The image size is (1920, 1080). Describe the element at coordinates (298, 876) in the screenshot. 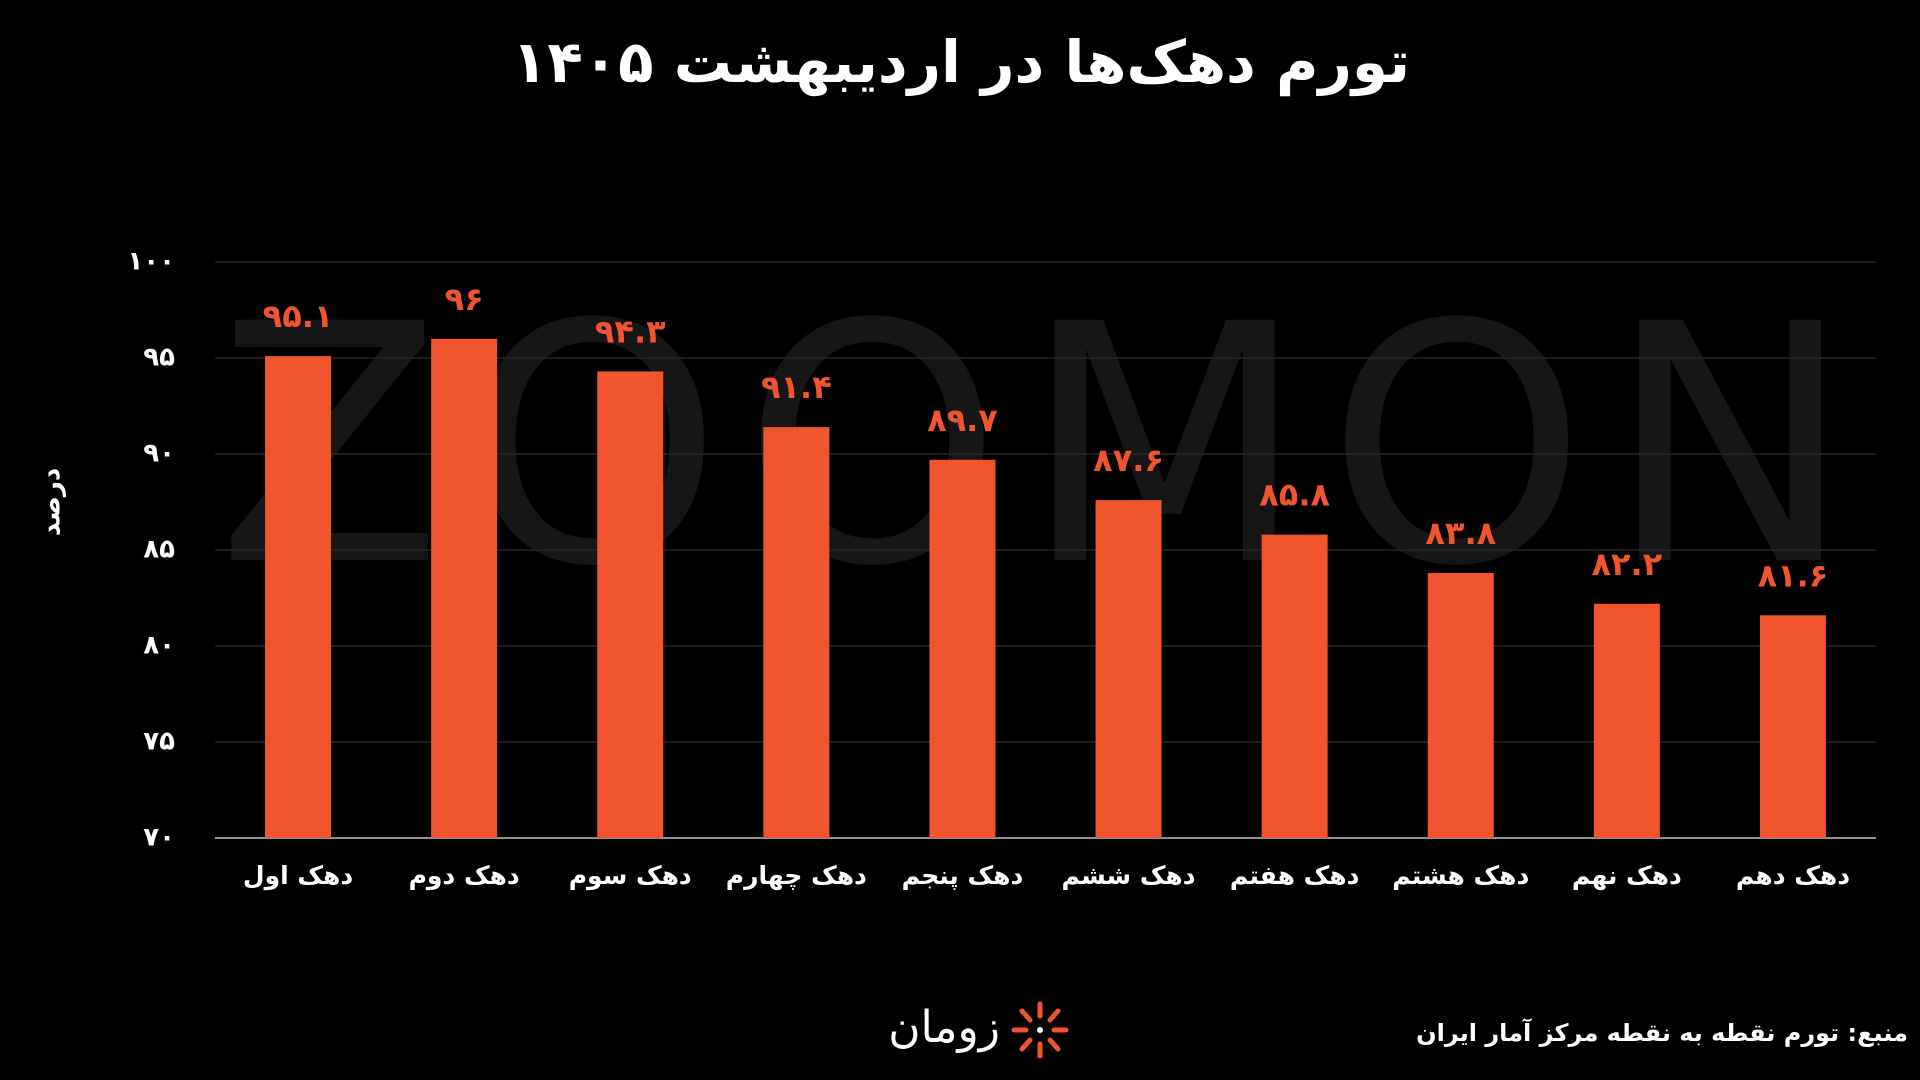

I see `x-tick-label: دهک اول` at that location.